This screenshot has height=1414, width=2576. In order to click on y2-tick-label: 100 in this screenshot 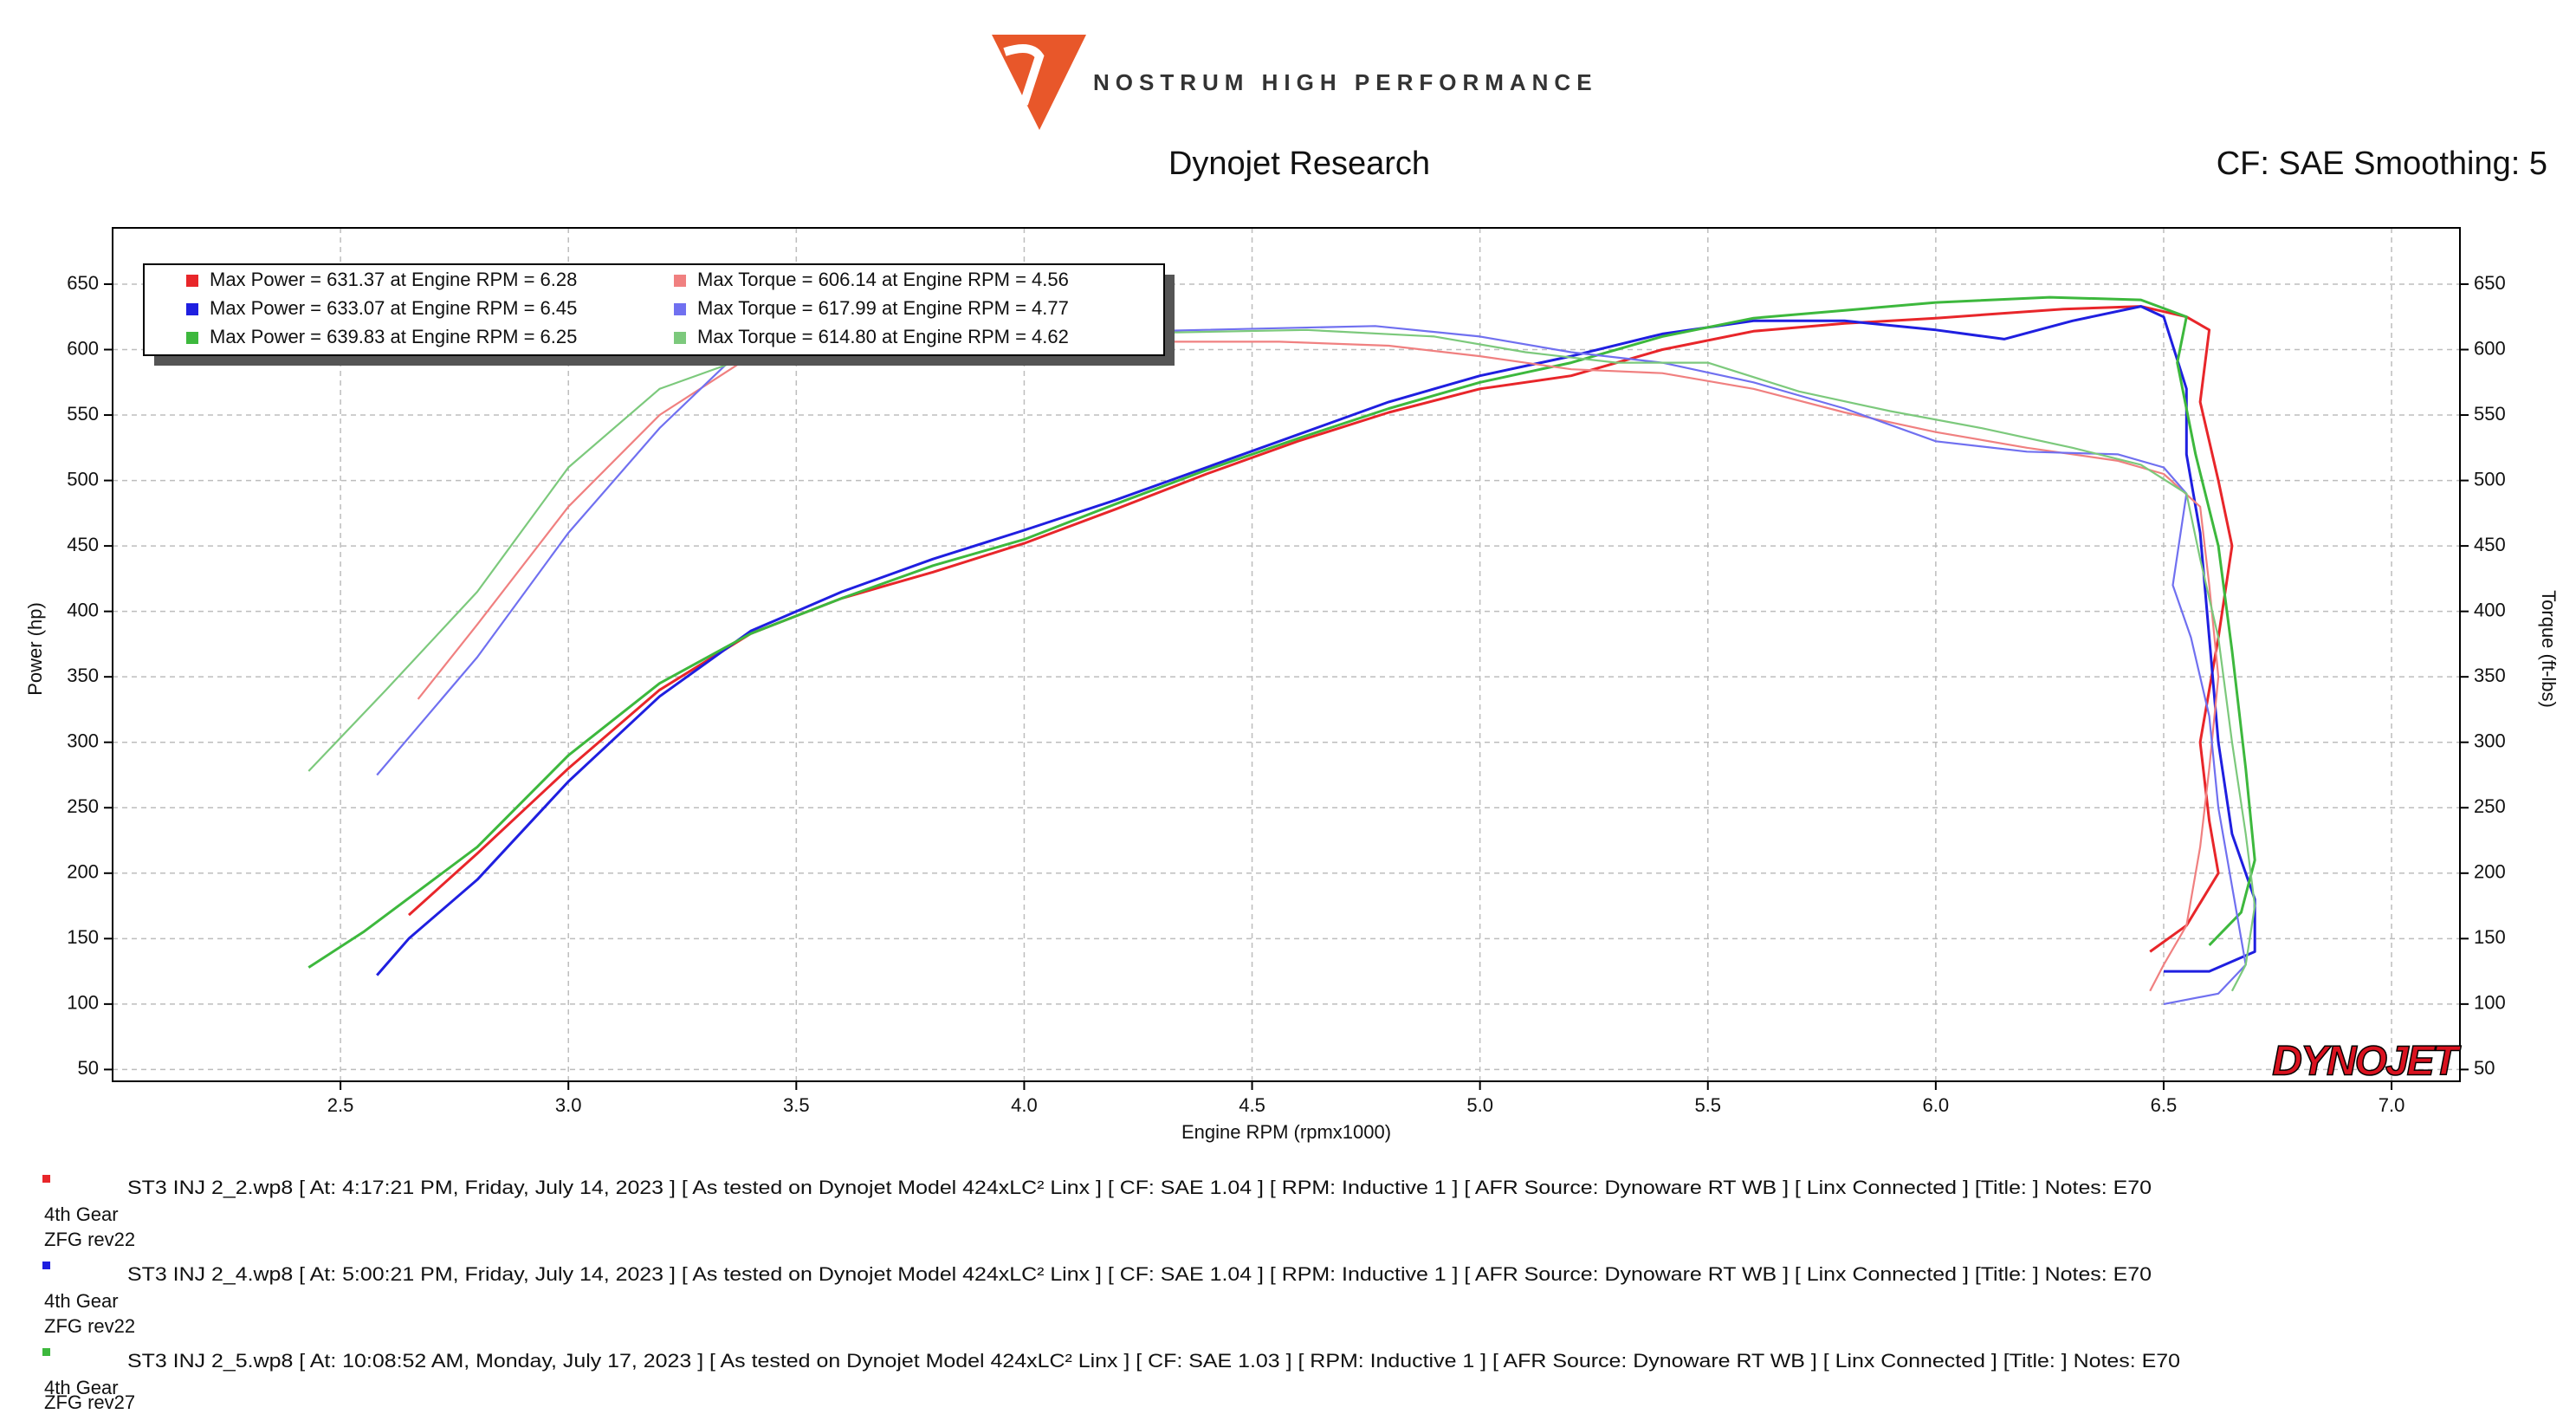, I will do `click(2490, 1003)`.